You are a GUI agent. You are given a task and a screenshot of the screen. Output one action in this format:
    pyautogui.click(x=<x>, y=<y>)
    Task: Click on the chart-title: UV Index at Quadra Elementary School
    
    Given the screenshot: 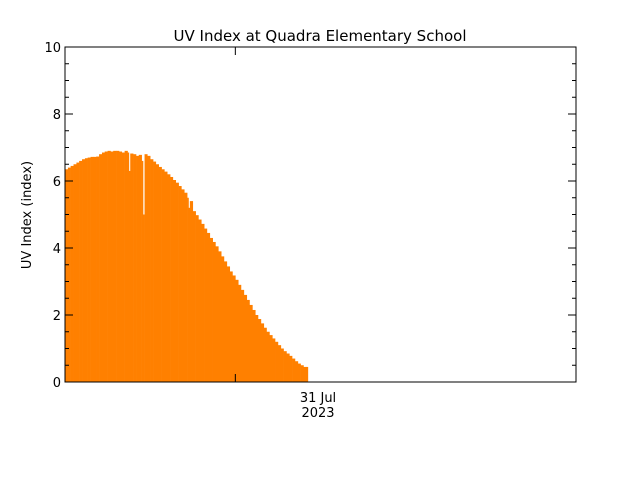 What is the action you would take?
    pyautogui.click(x=320, y=36)
    